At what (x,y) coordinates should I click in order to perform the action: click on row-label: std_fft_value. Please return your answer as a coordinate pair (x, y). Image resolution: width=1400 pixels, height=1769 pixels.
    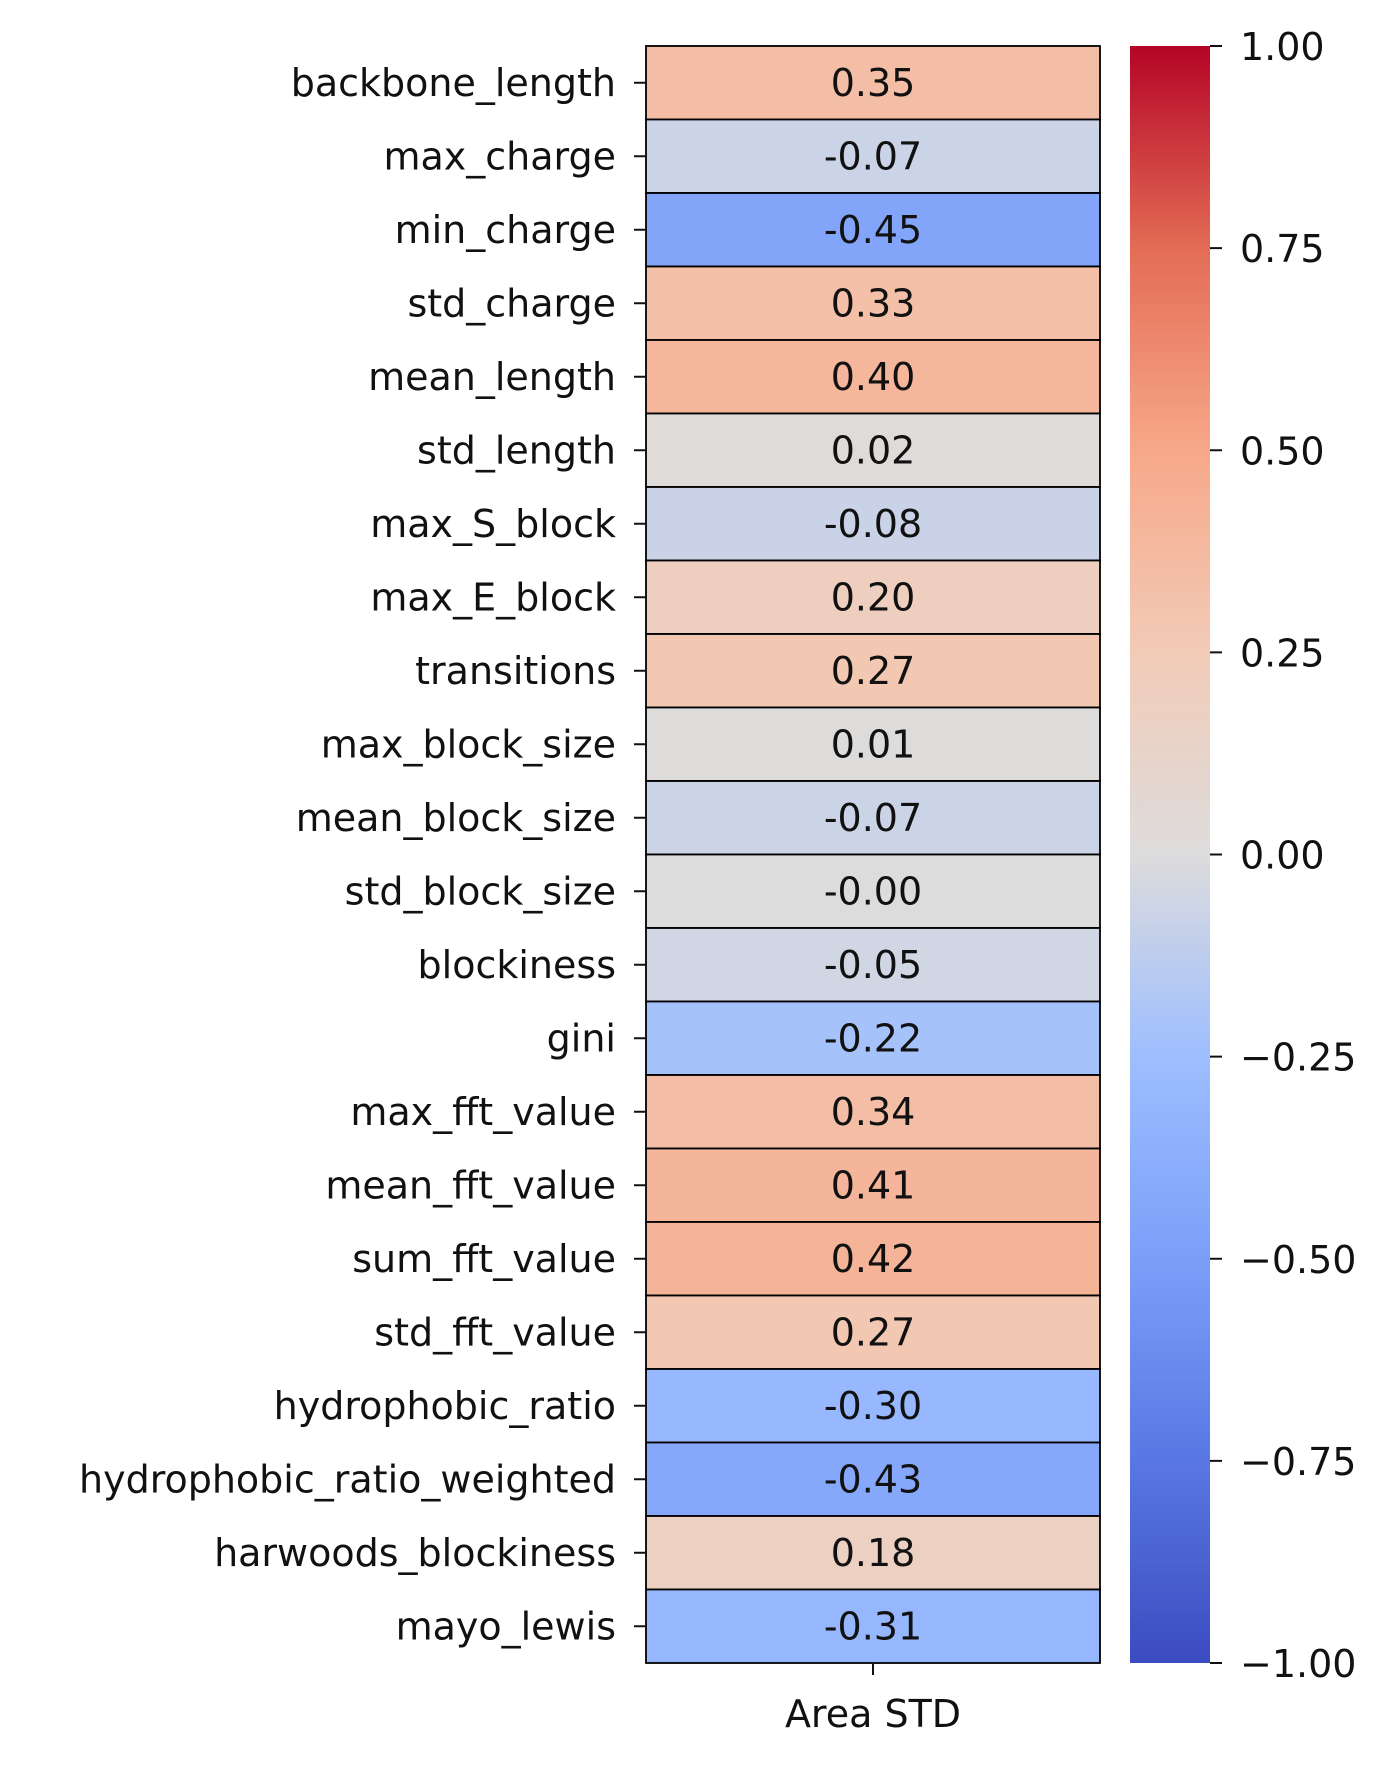
    Looking at the image, I should click on (495, 1332).